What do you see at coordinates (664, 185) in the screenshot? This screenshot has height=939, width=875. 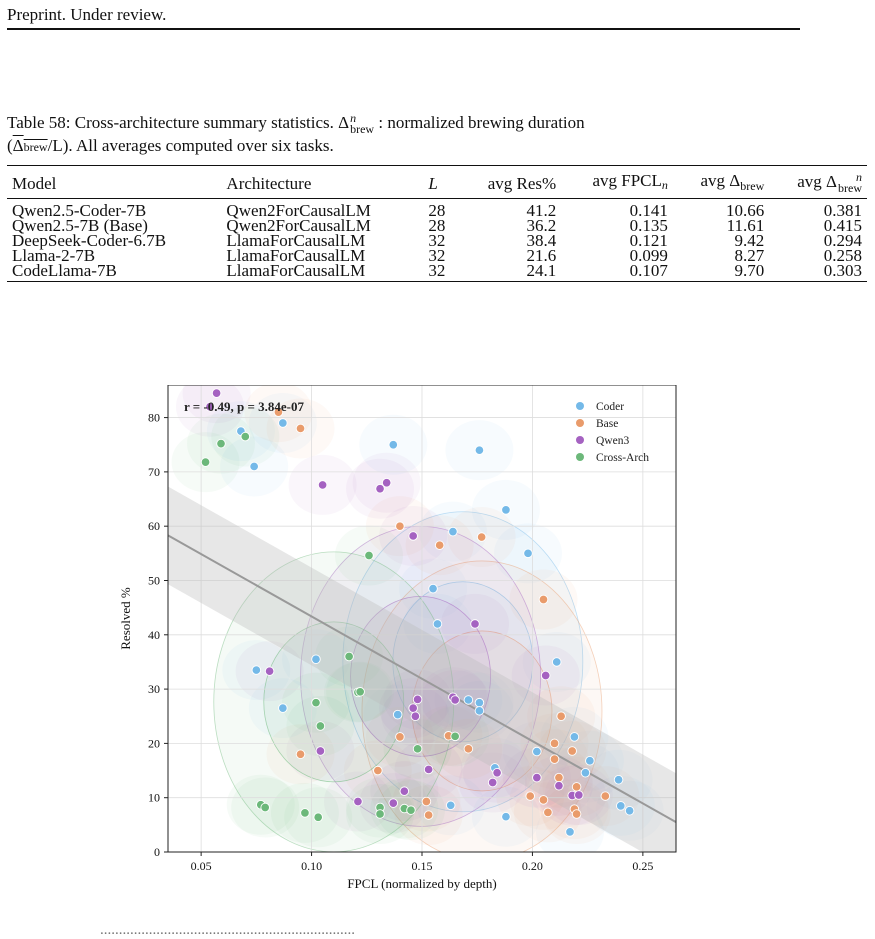 I see `col-fpcl-sub: n` at bounding box center [664, 185].